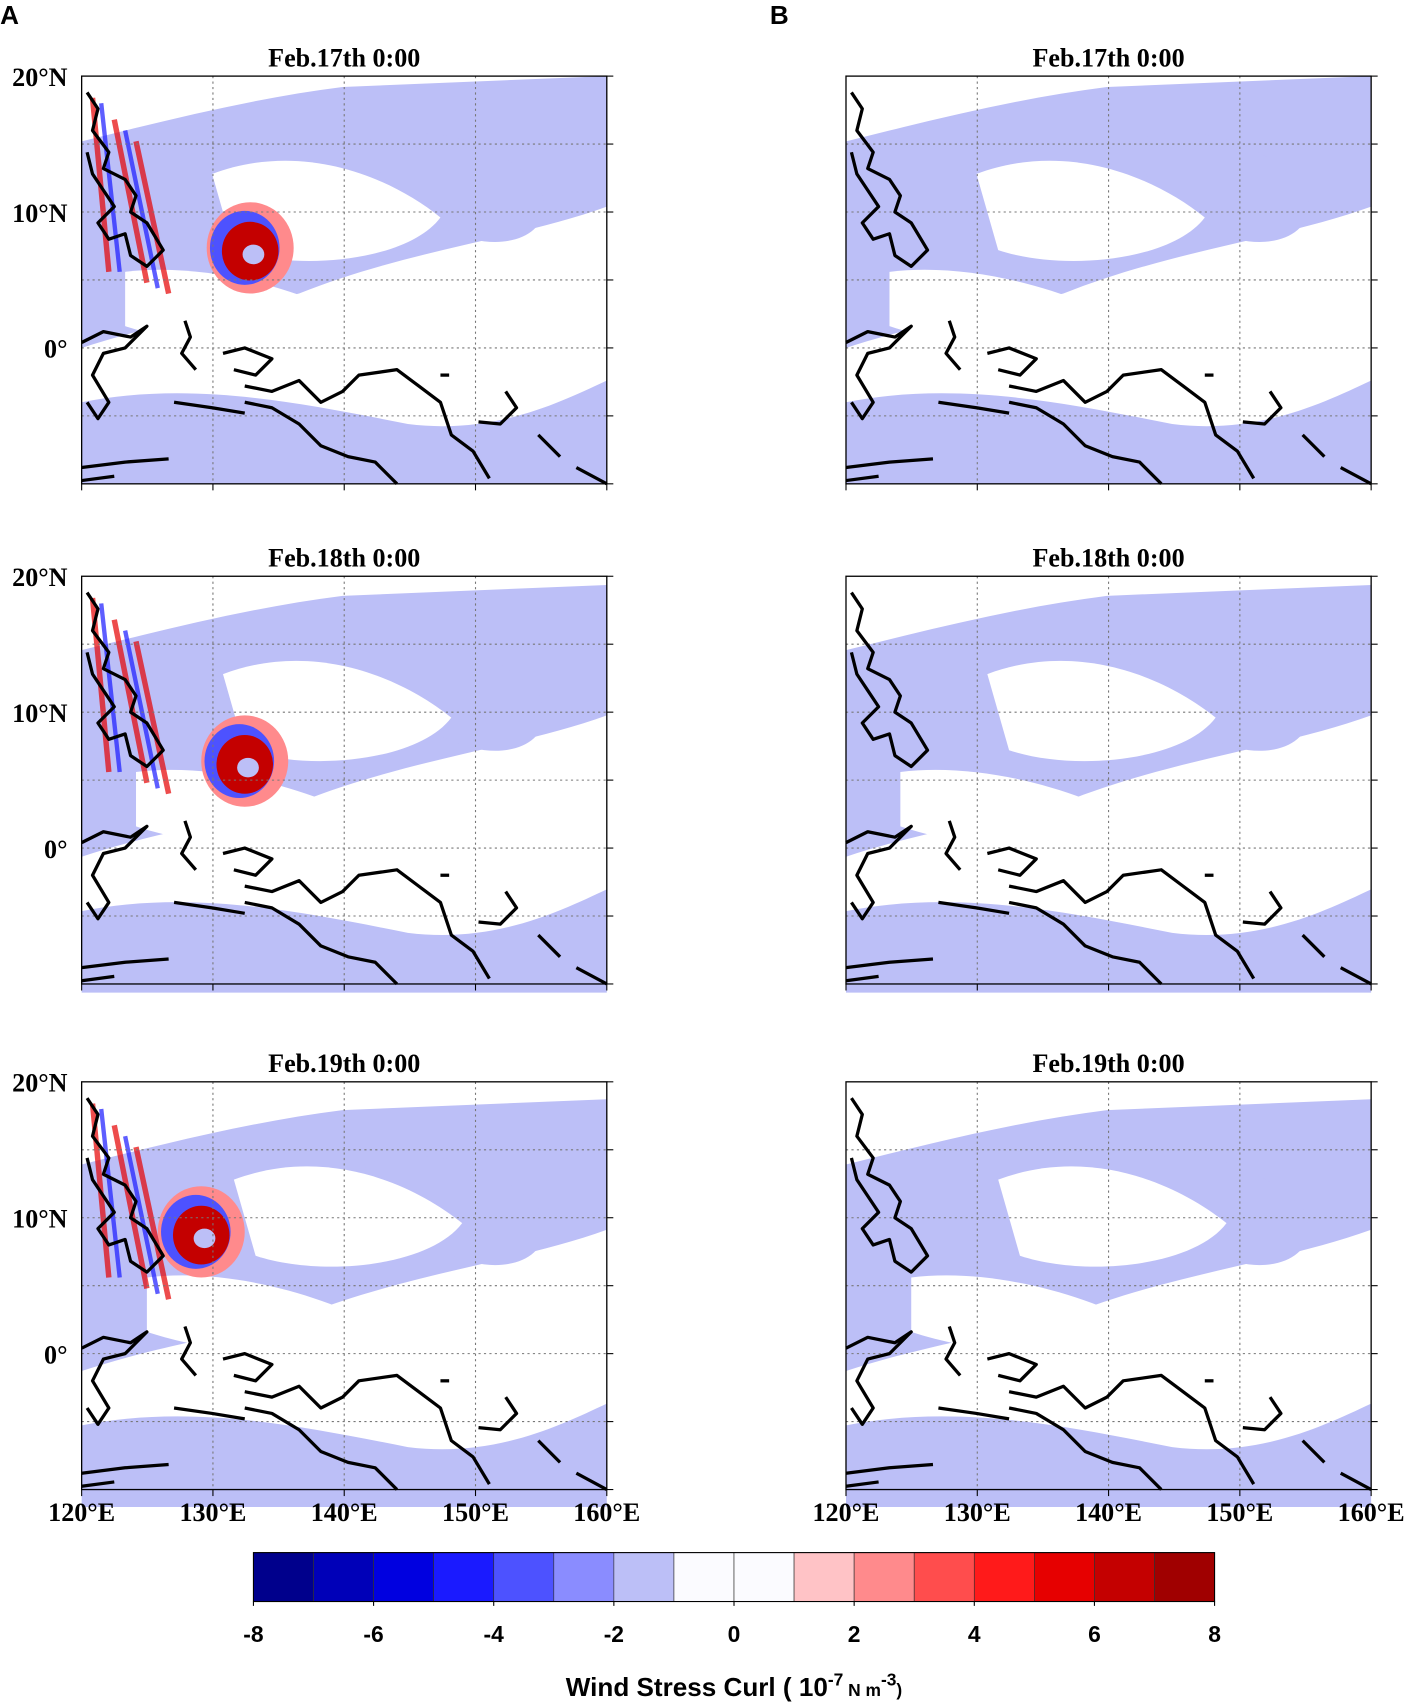  I want to click on colorbar-tick-label: 6, so click(1094, 1634).